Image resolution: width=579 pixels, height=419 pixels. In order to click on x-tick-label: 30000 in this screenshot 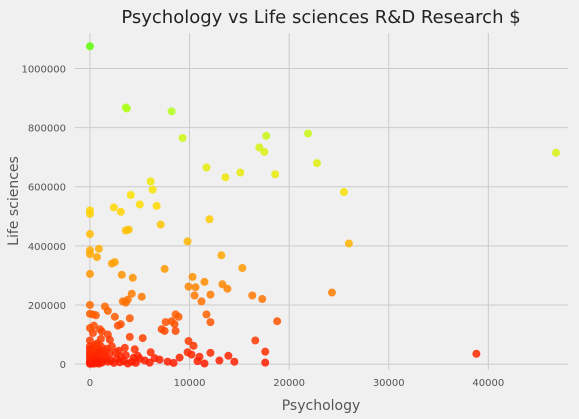, I will do `click(389, 383)`.